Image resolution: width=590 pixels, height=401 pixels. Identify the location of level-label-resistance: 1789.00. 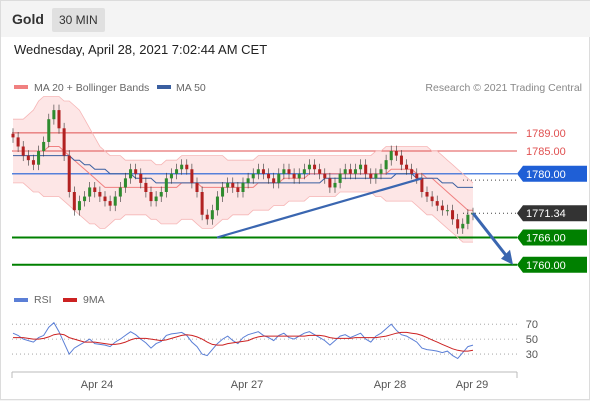
(546, 134).